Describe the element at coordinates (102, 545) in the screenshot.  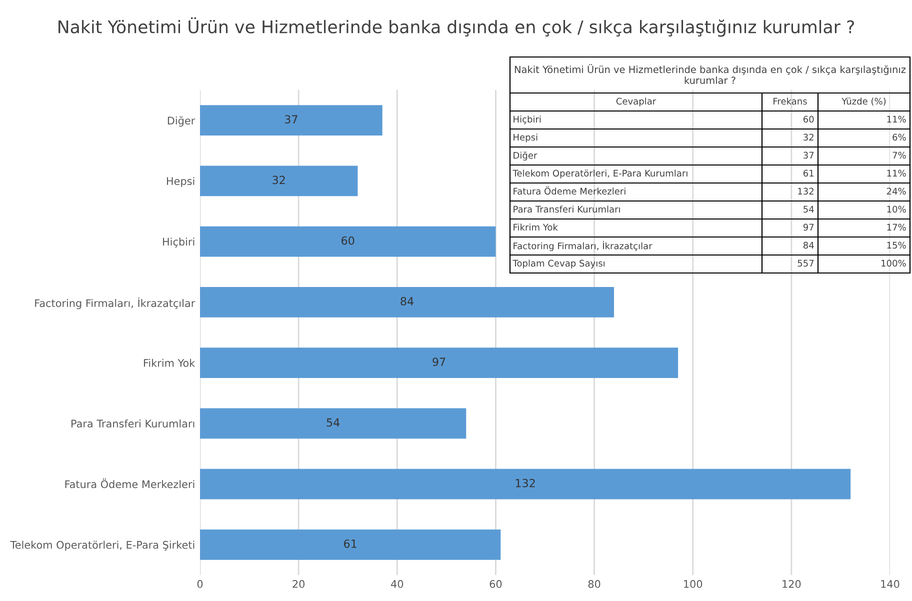
I see `y-tick-label: Telekom Operatörleri, E-Para Şirketi` at that location.